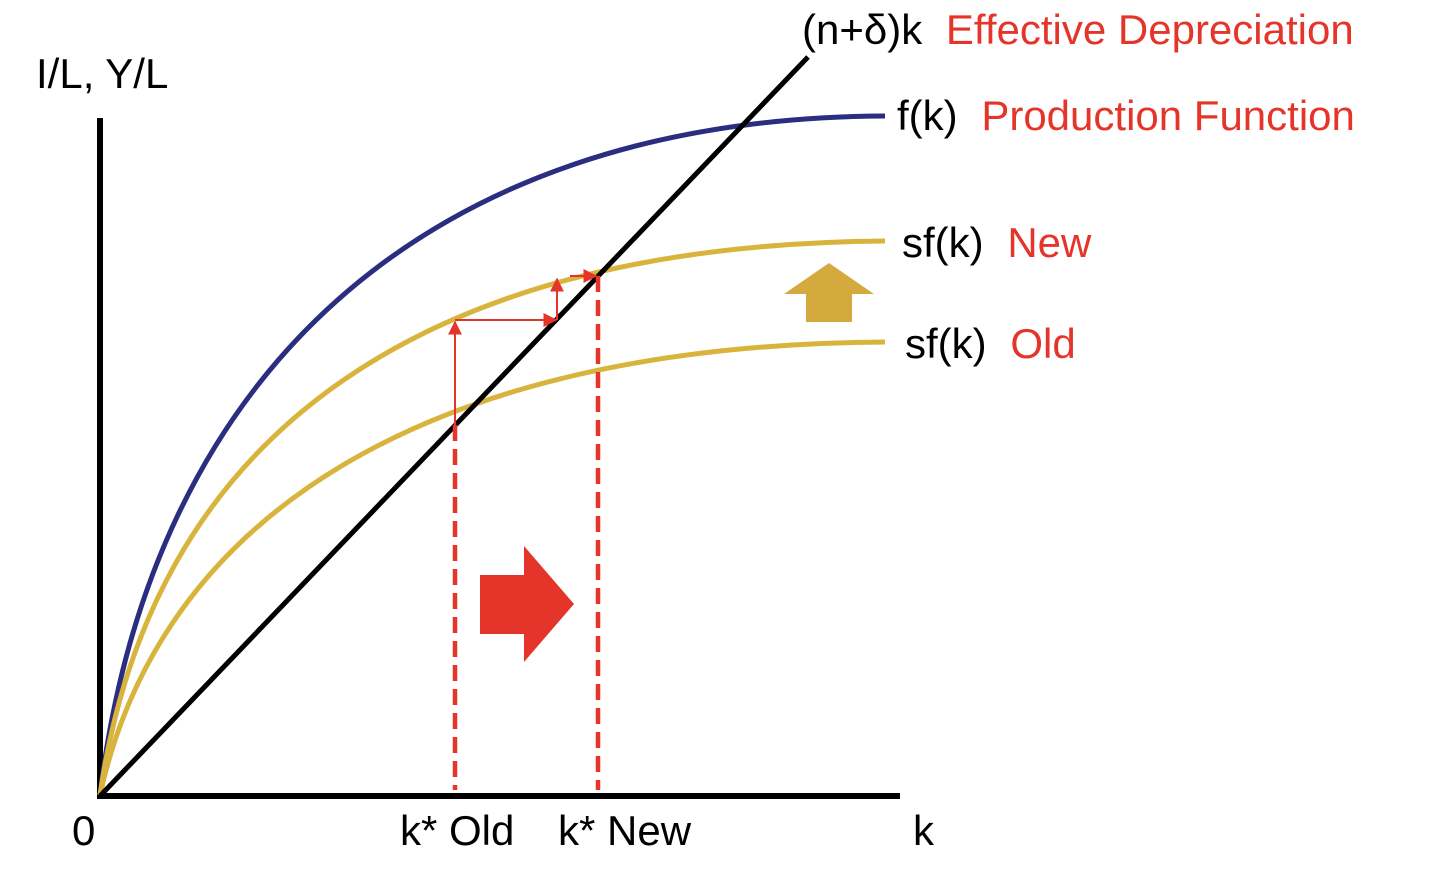 Image resolution: width=1444 pixels, height=880 pixels. I want to click on k-star-new-label: k* New, so click(625, 830).